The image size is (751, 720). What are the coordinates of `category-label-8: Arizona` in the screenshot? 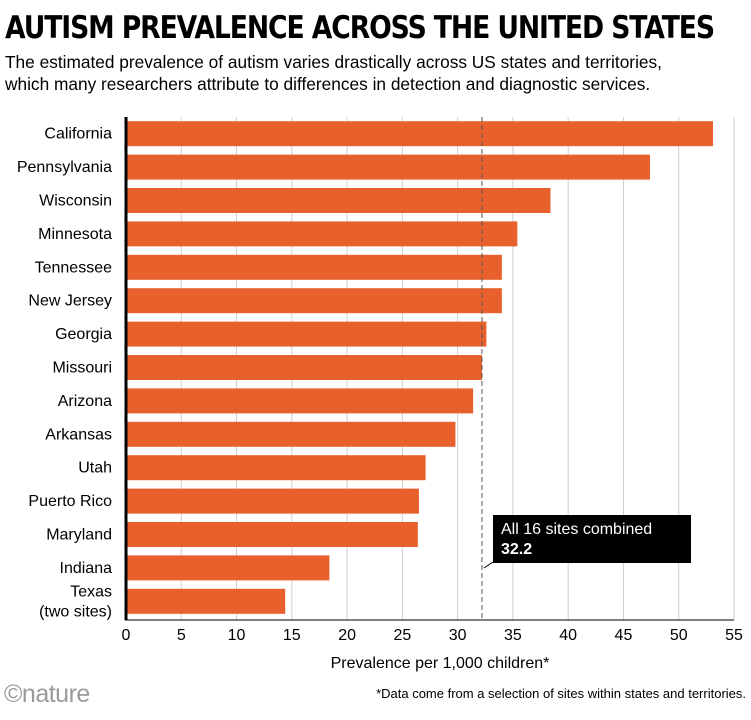 It's located at (85, 401).